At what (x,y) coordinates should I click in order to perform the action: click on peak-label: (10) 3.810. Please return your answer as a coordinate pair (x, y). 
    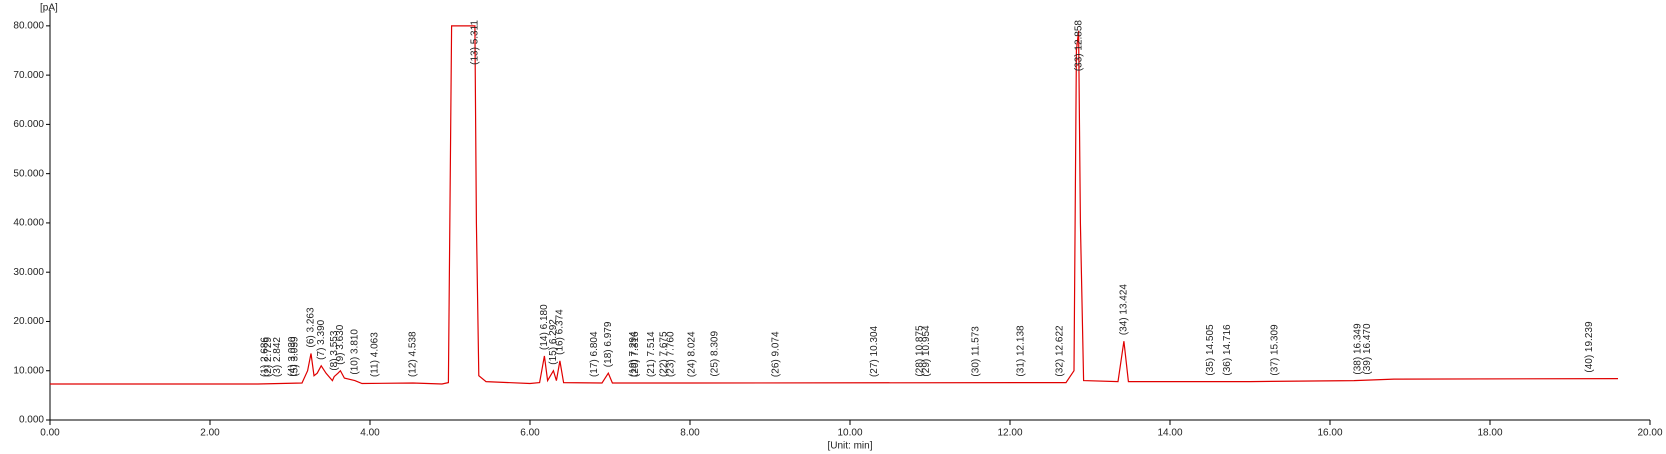
    Looking at the image, I should click on (354, 352).